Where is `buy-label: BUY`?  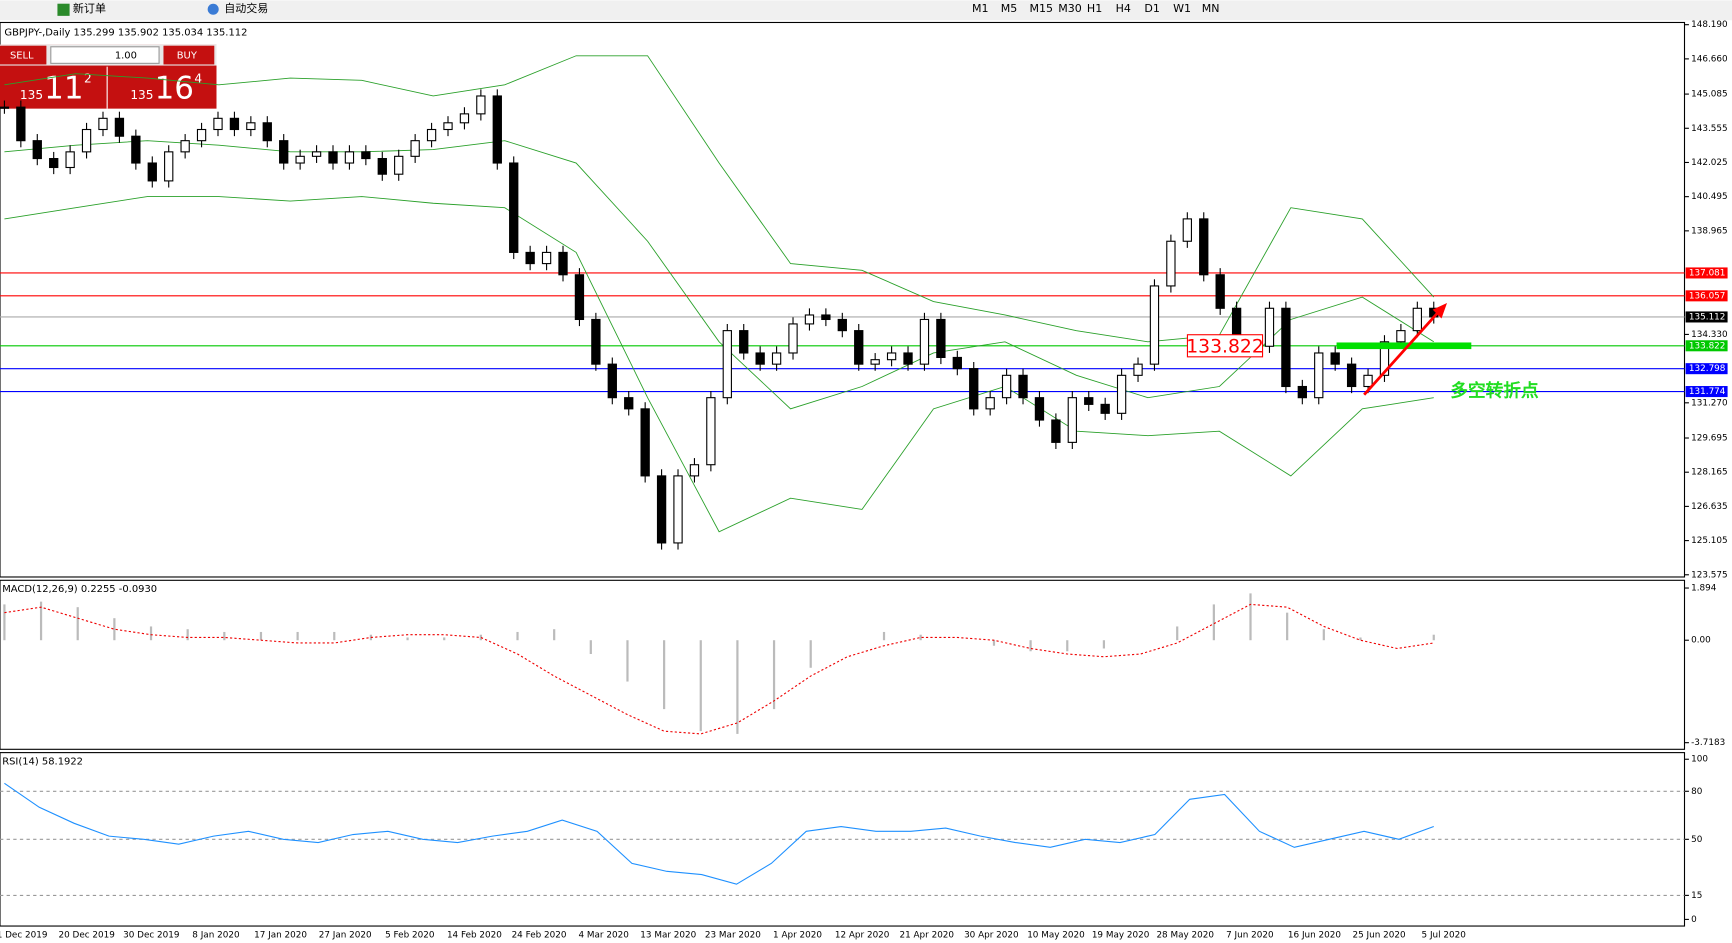 buy-label: BUY is located at coordinates (187, 56).